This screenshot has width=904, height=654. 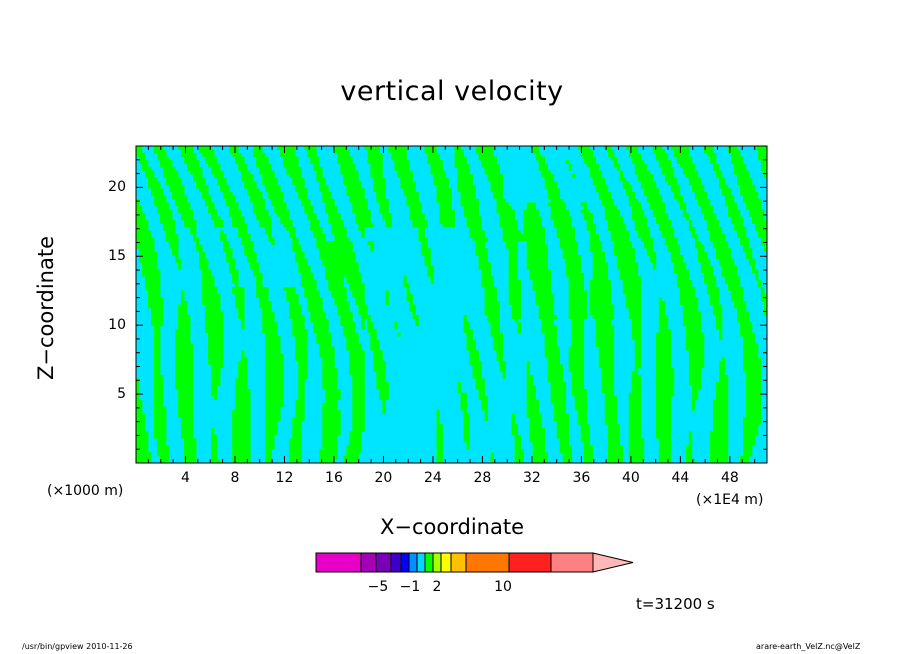 I want to click on colorbar-tick-label: 10, so click(x=503, y=587).